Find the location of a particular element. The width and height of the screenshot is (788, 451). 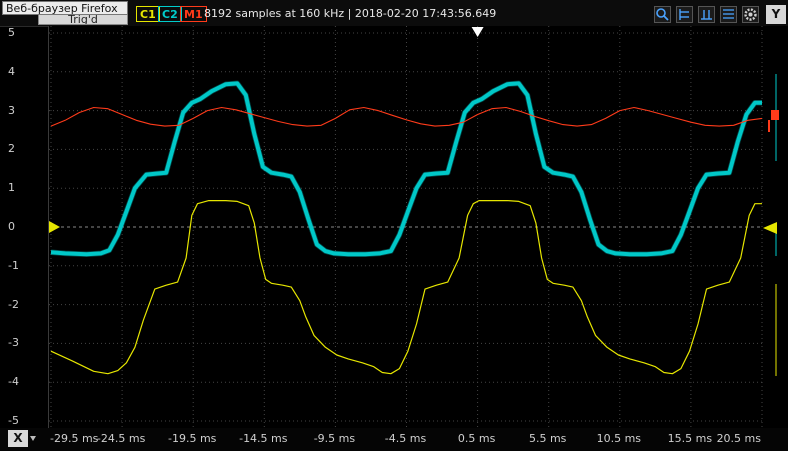

m1-level-marker is located at coordinates (773, 121).